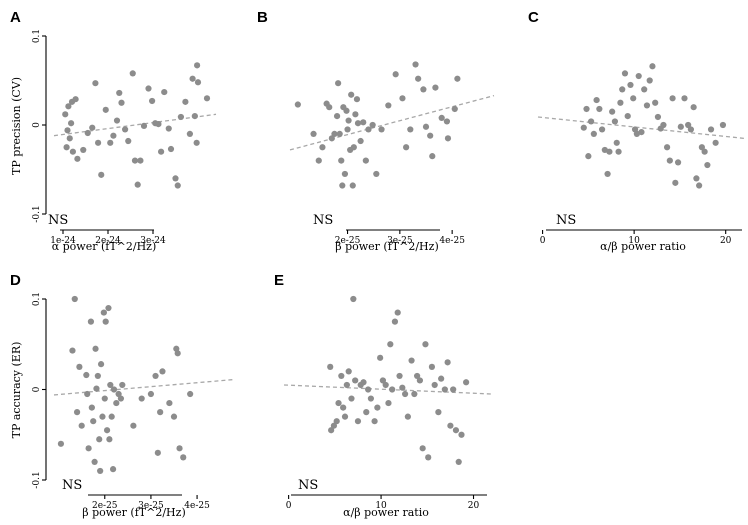 The width and height of the screenshot is (748, 525). What do you see at coordinates (289, 506) in the screenshot?
I see `panel-e-x-tick-label: 0` at bounding box center [289, 506].